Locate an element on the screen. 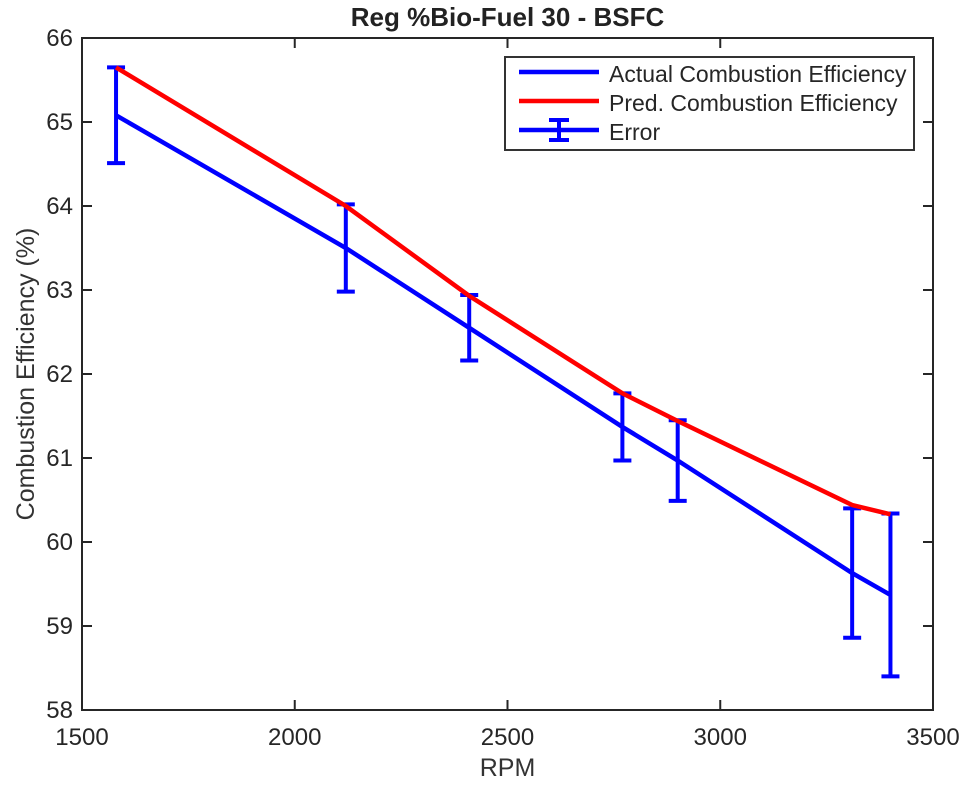 The image size is (968, 787). x-tick-label: 1500 is located at coordinates (81, 737).